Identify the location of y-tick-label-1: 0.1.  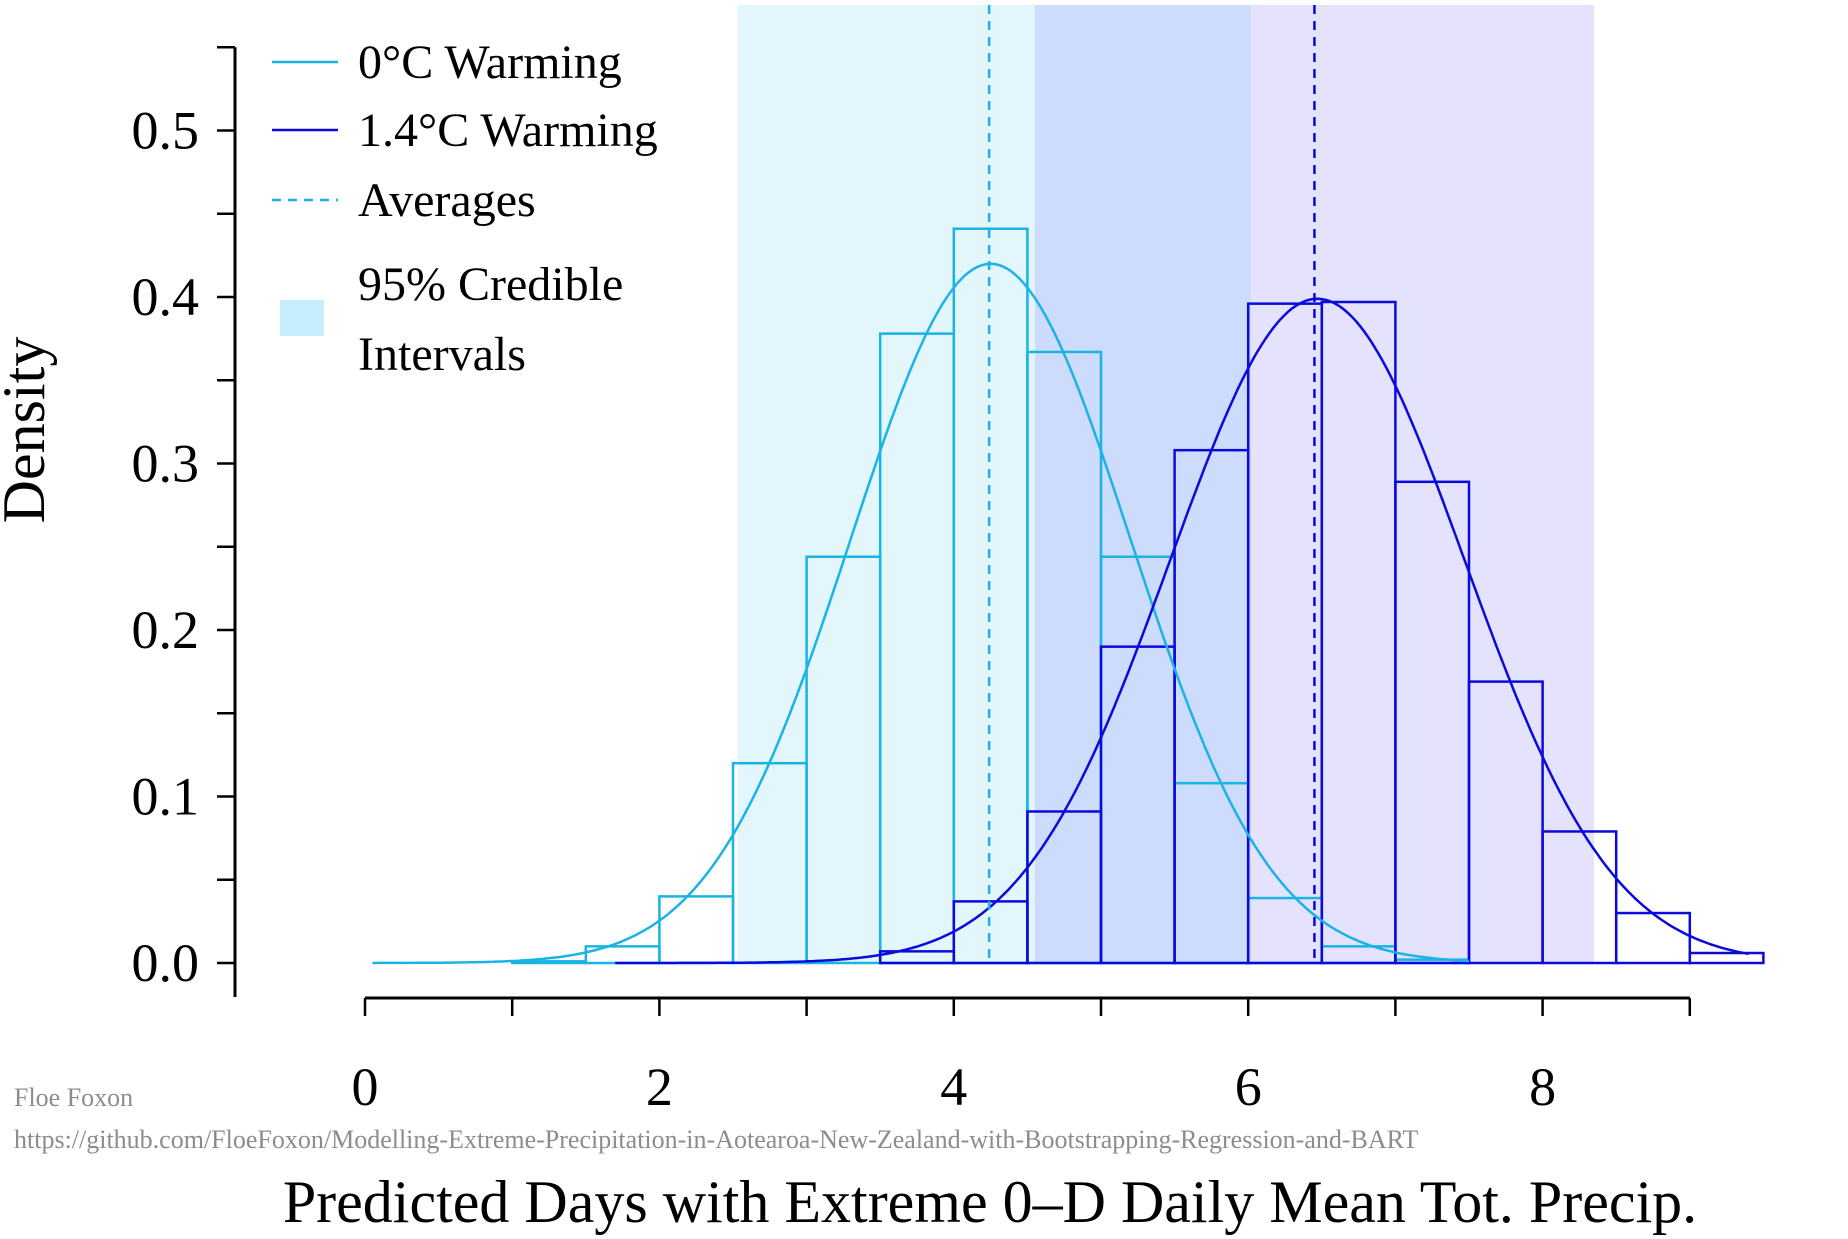
(166, 797).